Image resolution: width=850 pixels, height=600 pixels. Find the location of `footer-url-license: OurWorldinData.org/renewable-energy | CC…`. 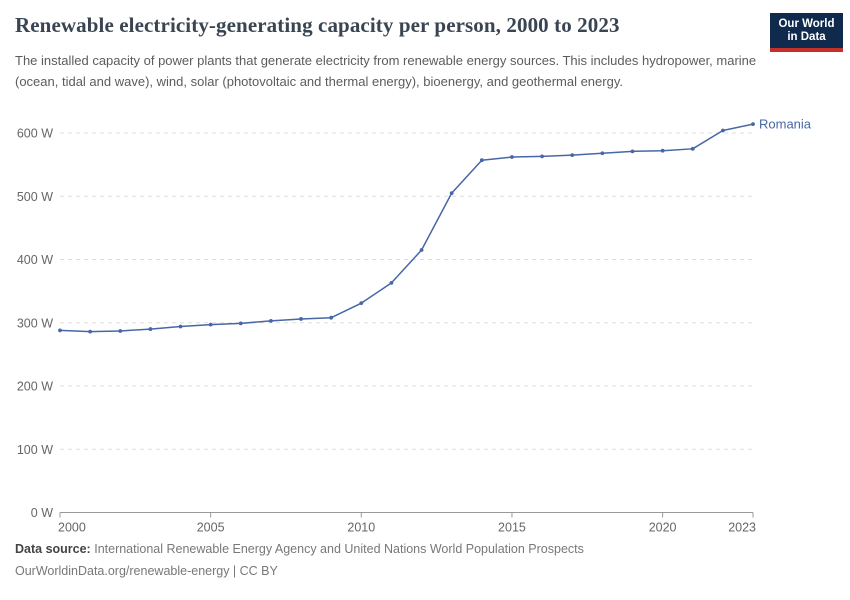

footer-url-license: OurWorldinData.org/renewable-energy | CC… is located at coordinates (146, 571).